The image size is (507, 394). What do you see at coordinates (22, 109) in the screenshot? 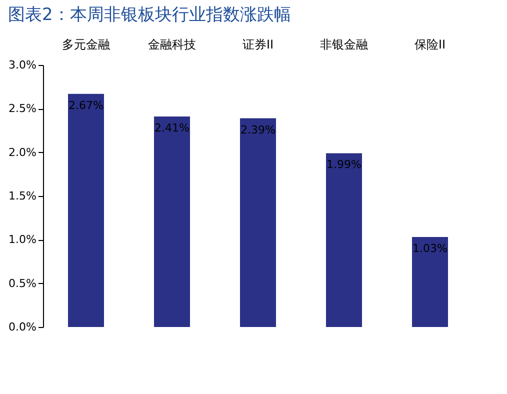
I see `y-tick-label: 2.5%` at bounding box center [22, 109].